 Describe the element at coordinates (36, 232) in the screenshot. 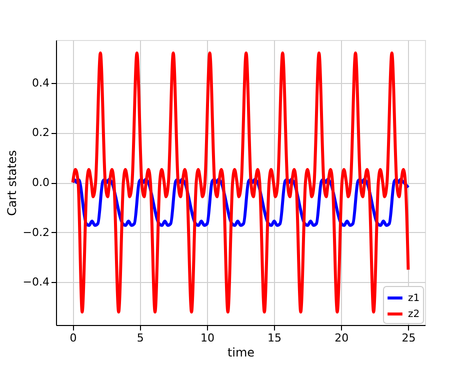

I see `y-tick-label: −0.2` at that location.